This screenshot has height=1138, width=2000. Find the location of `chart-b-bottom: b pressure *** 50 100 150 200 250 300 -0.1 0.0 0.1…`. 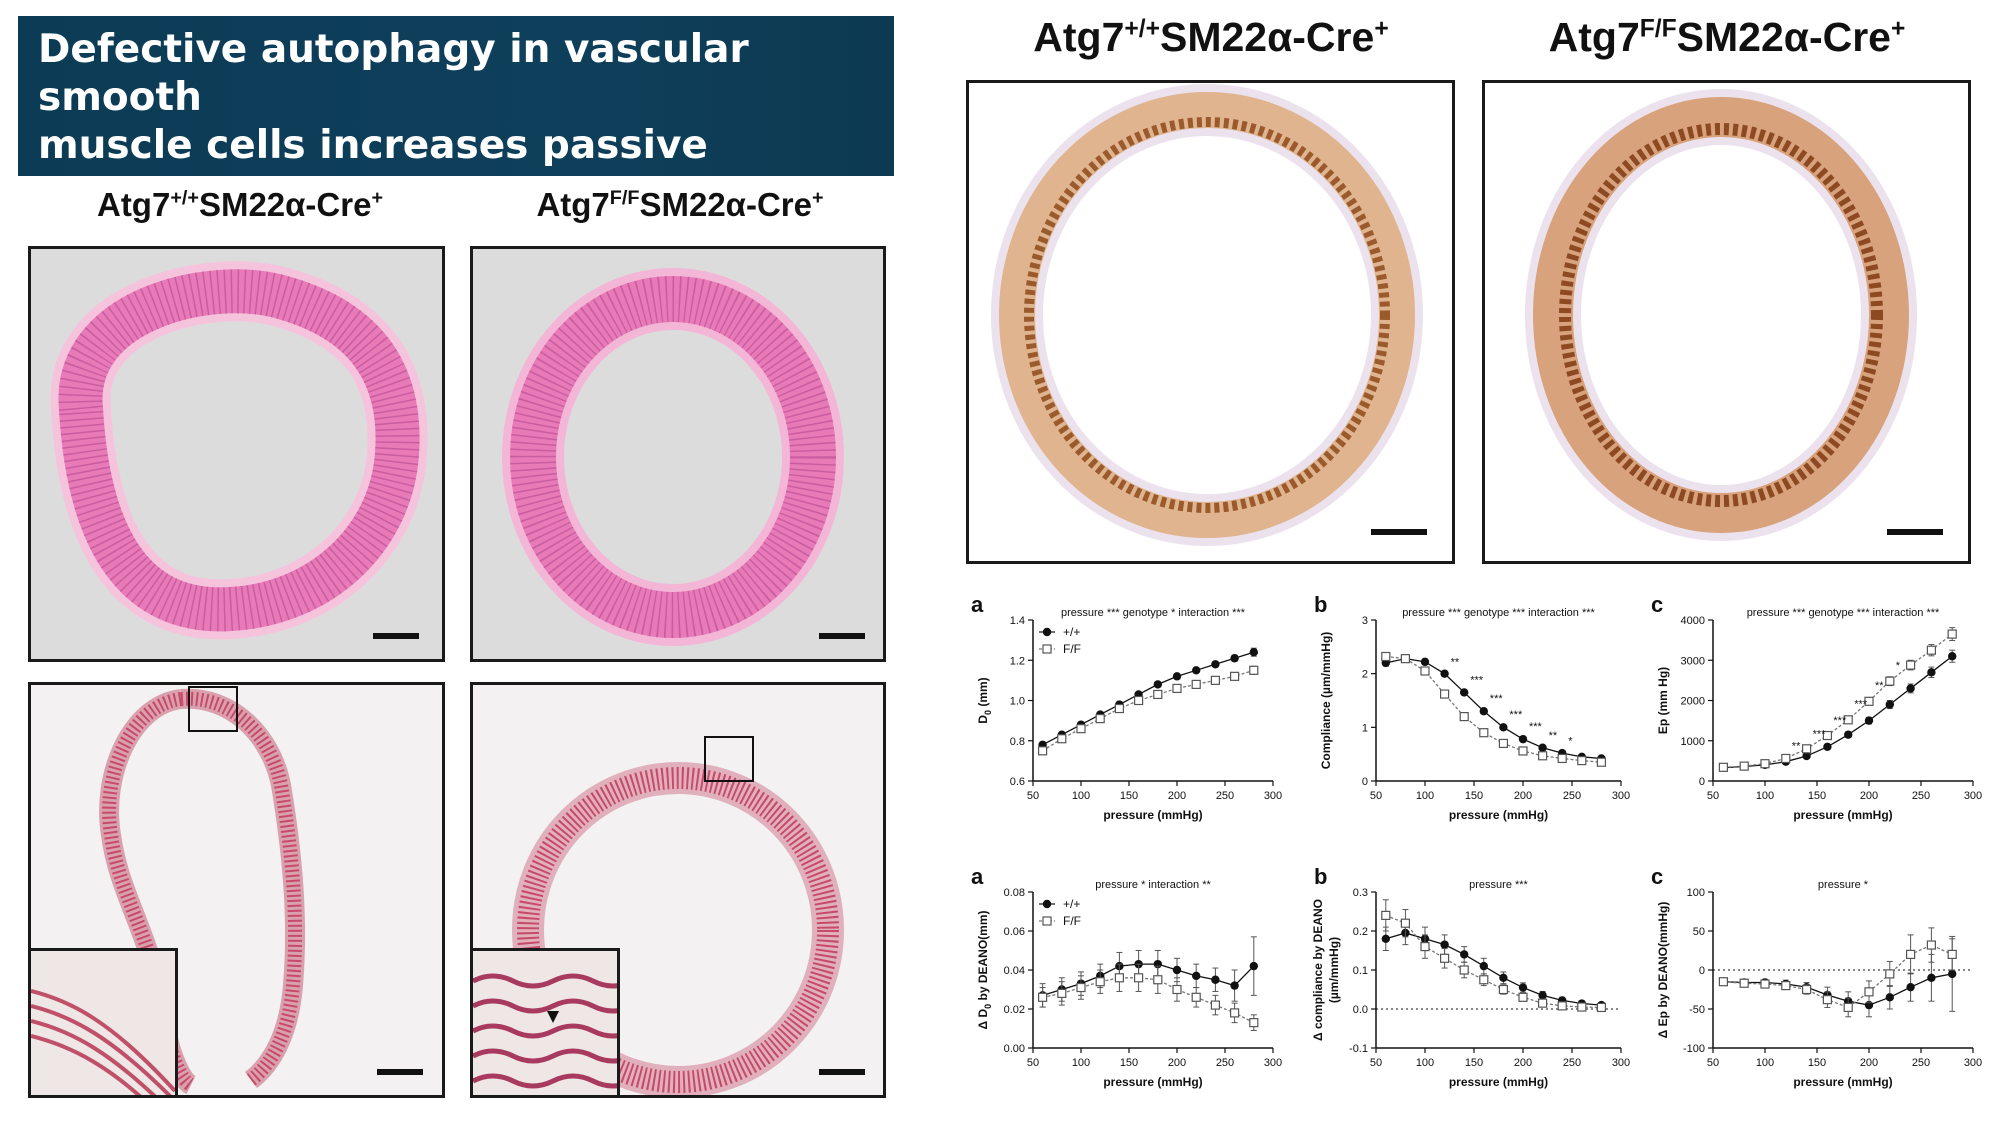

chart-b-bottom: b pressure *** 50 100 150 200 250 300 -0.1 0.0 0.1… is located at coordinates (1470, 987).